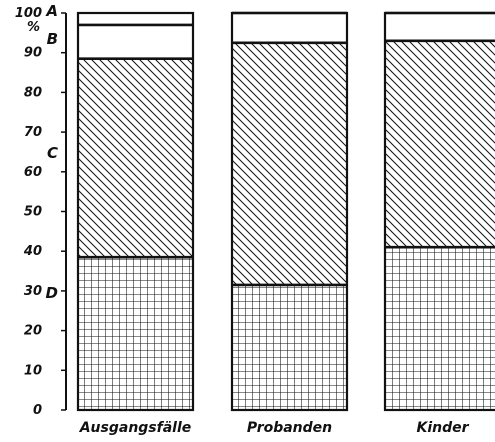  I want to click on category-label: Ausgangsfälle, so click(135, 428).